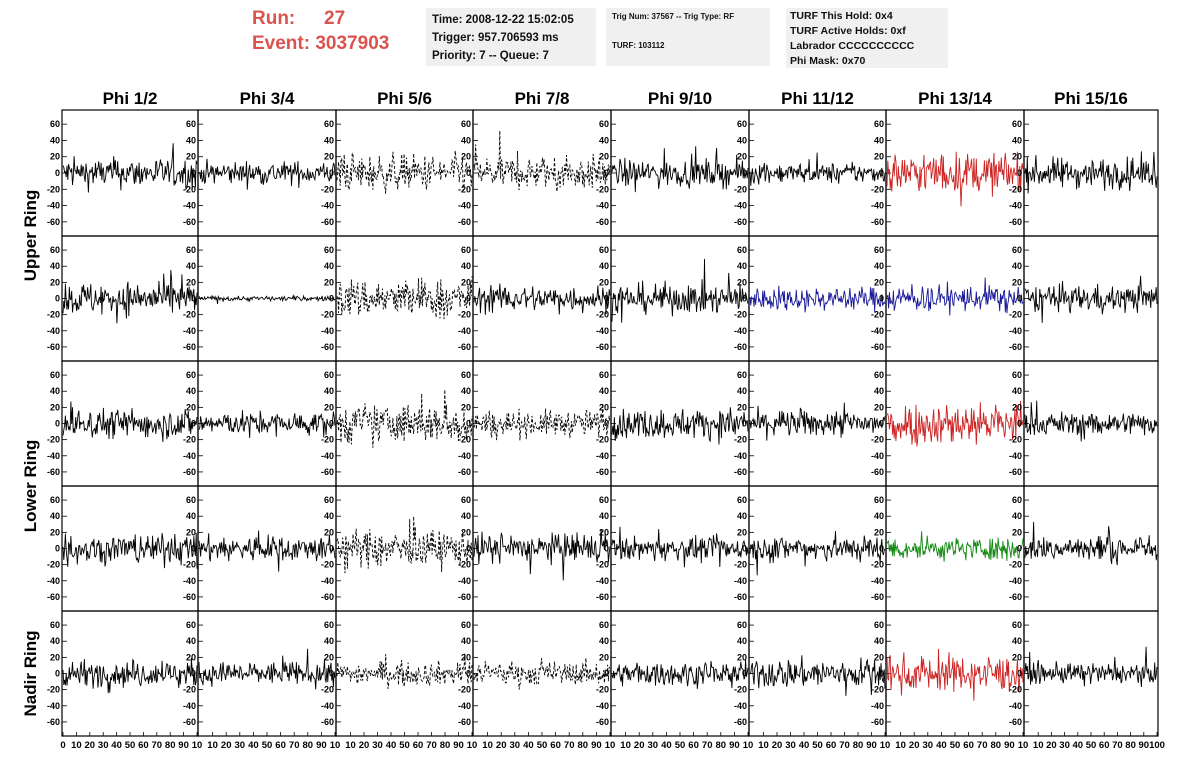 This screenshot has height=772, width=1196. Describe the element at coordinates (817, 98) in the screenshot. I see `column-header-6: Phi 11/12` at that location.